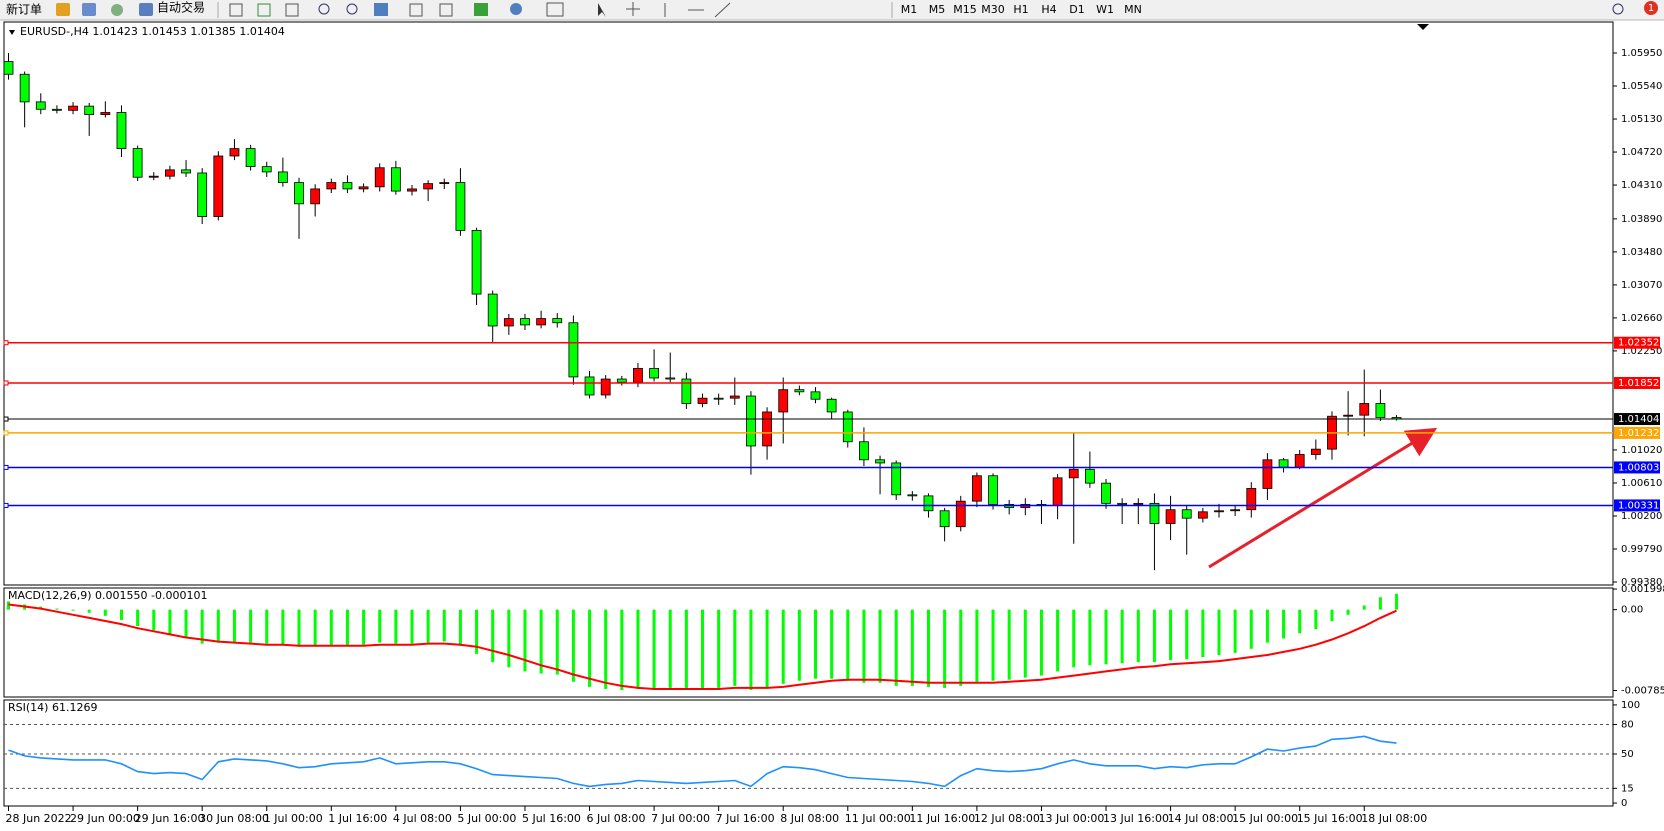 This screenshot has height=831, width=1664. What do you see at coordinates (1323, 498) in the screenshot?
I see `trend-arrow` at bounding box center [1323, 498].